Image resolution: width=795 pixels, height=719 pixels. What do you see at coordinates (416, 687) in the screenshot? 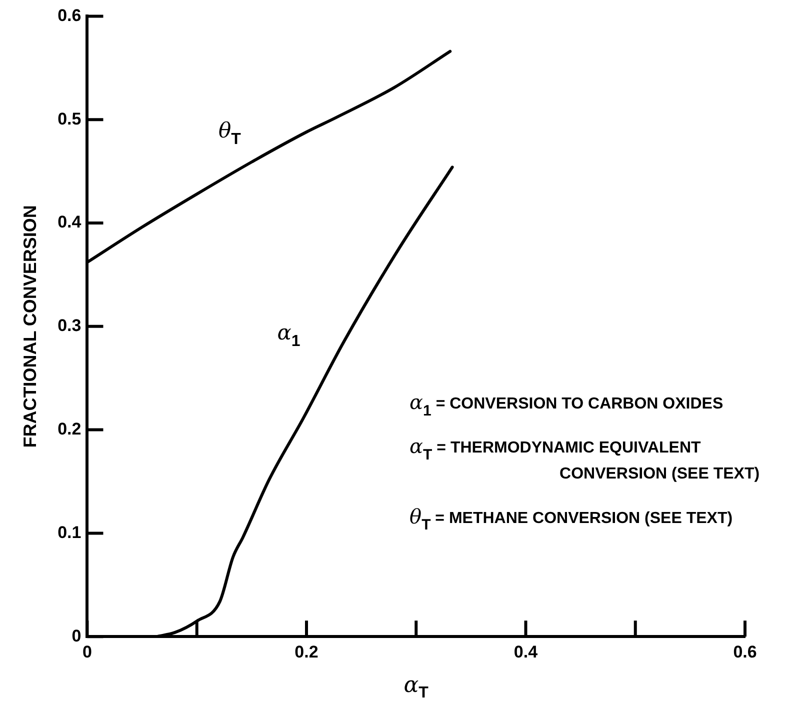
I see `x-axis-title: α$_{T}$` at bounding box center [416, 687].